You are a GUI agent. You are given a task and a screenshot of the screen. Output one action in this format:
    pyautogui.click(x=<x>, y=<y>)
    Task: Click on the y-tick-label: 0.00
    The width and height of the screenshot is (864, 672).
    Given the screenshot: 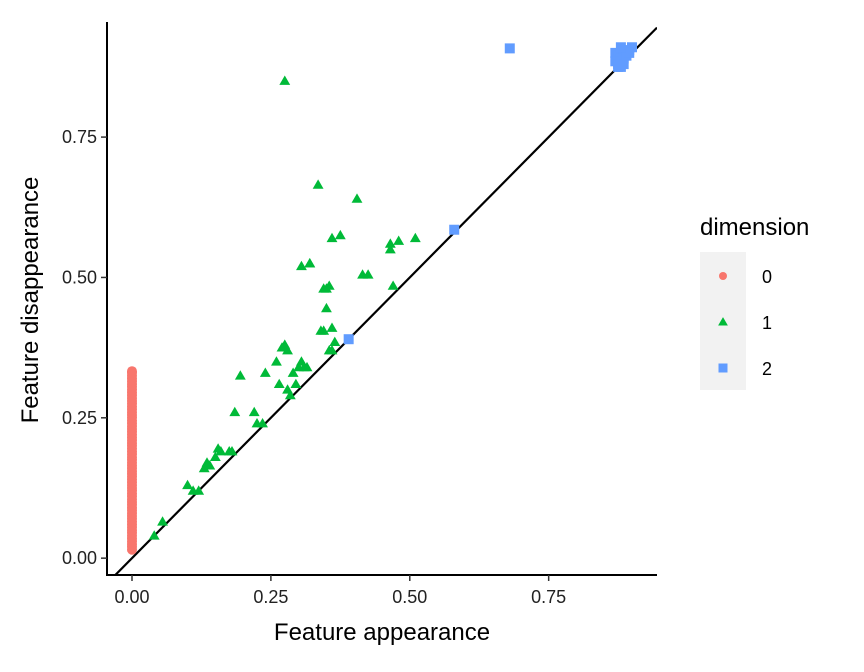 What is the action you would take?
    pyautogui.click(x=79, y=558)
    